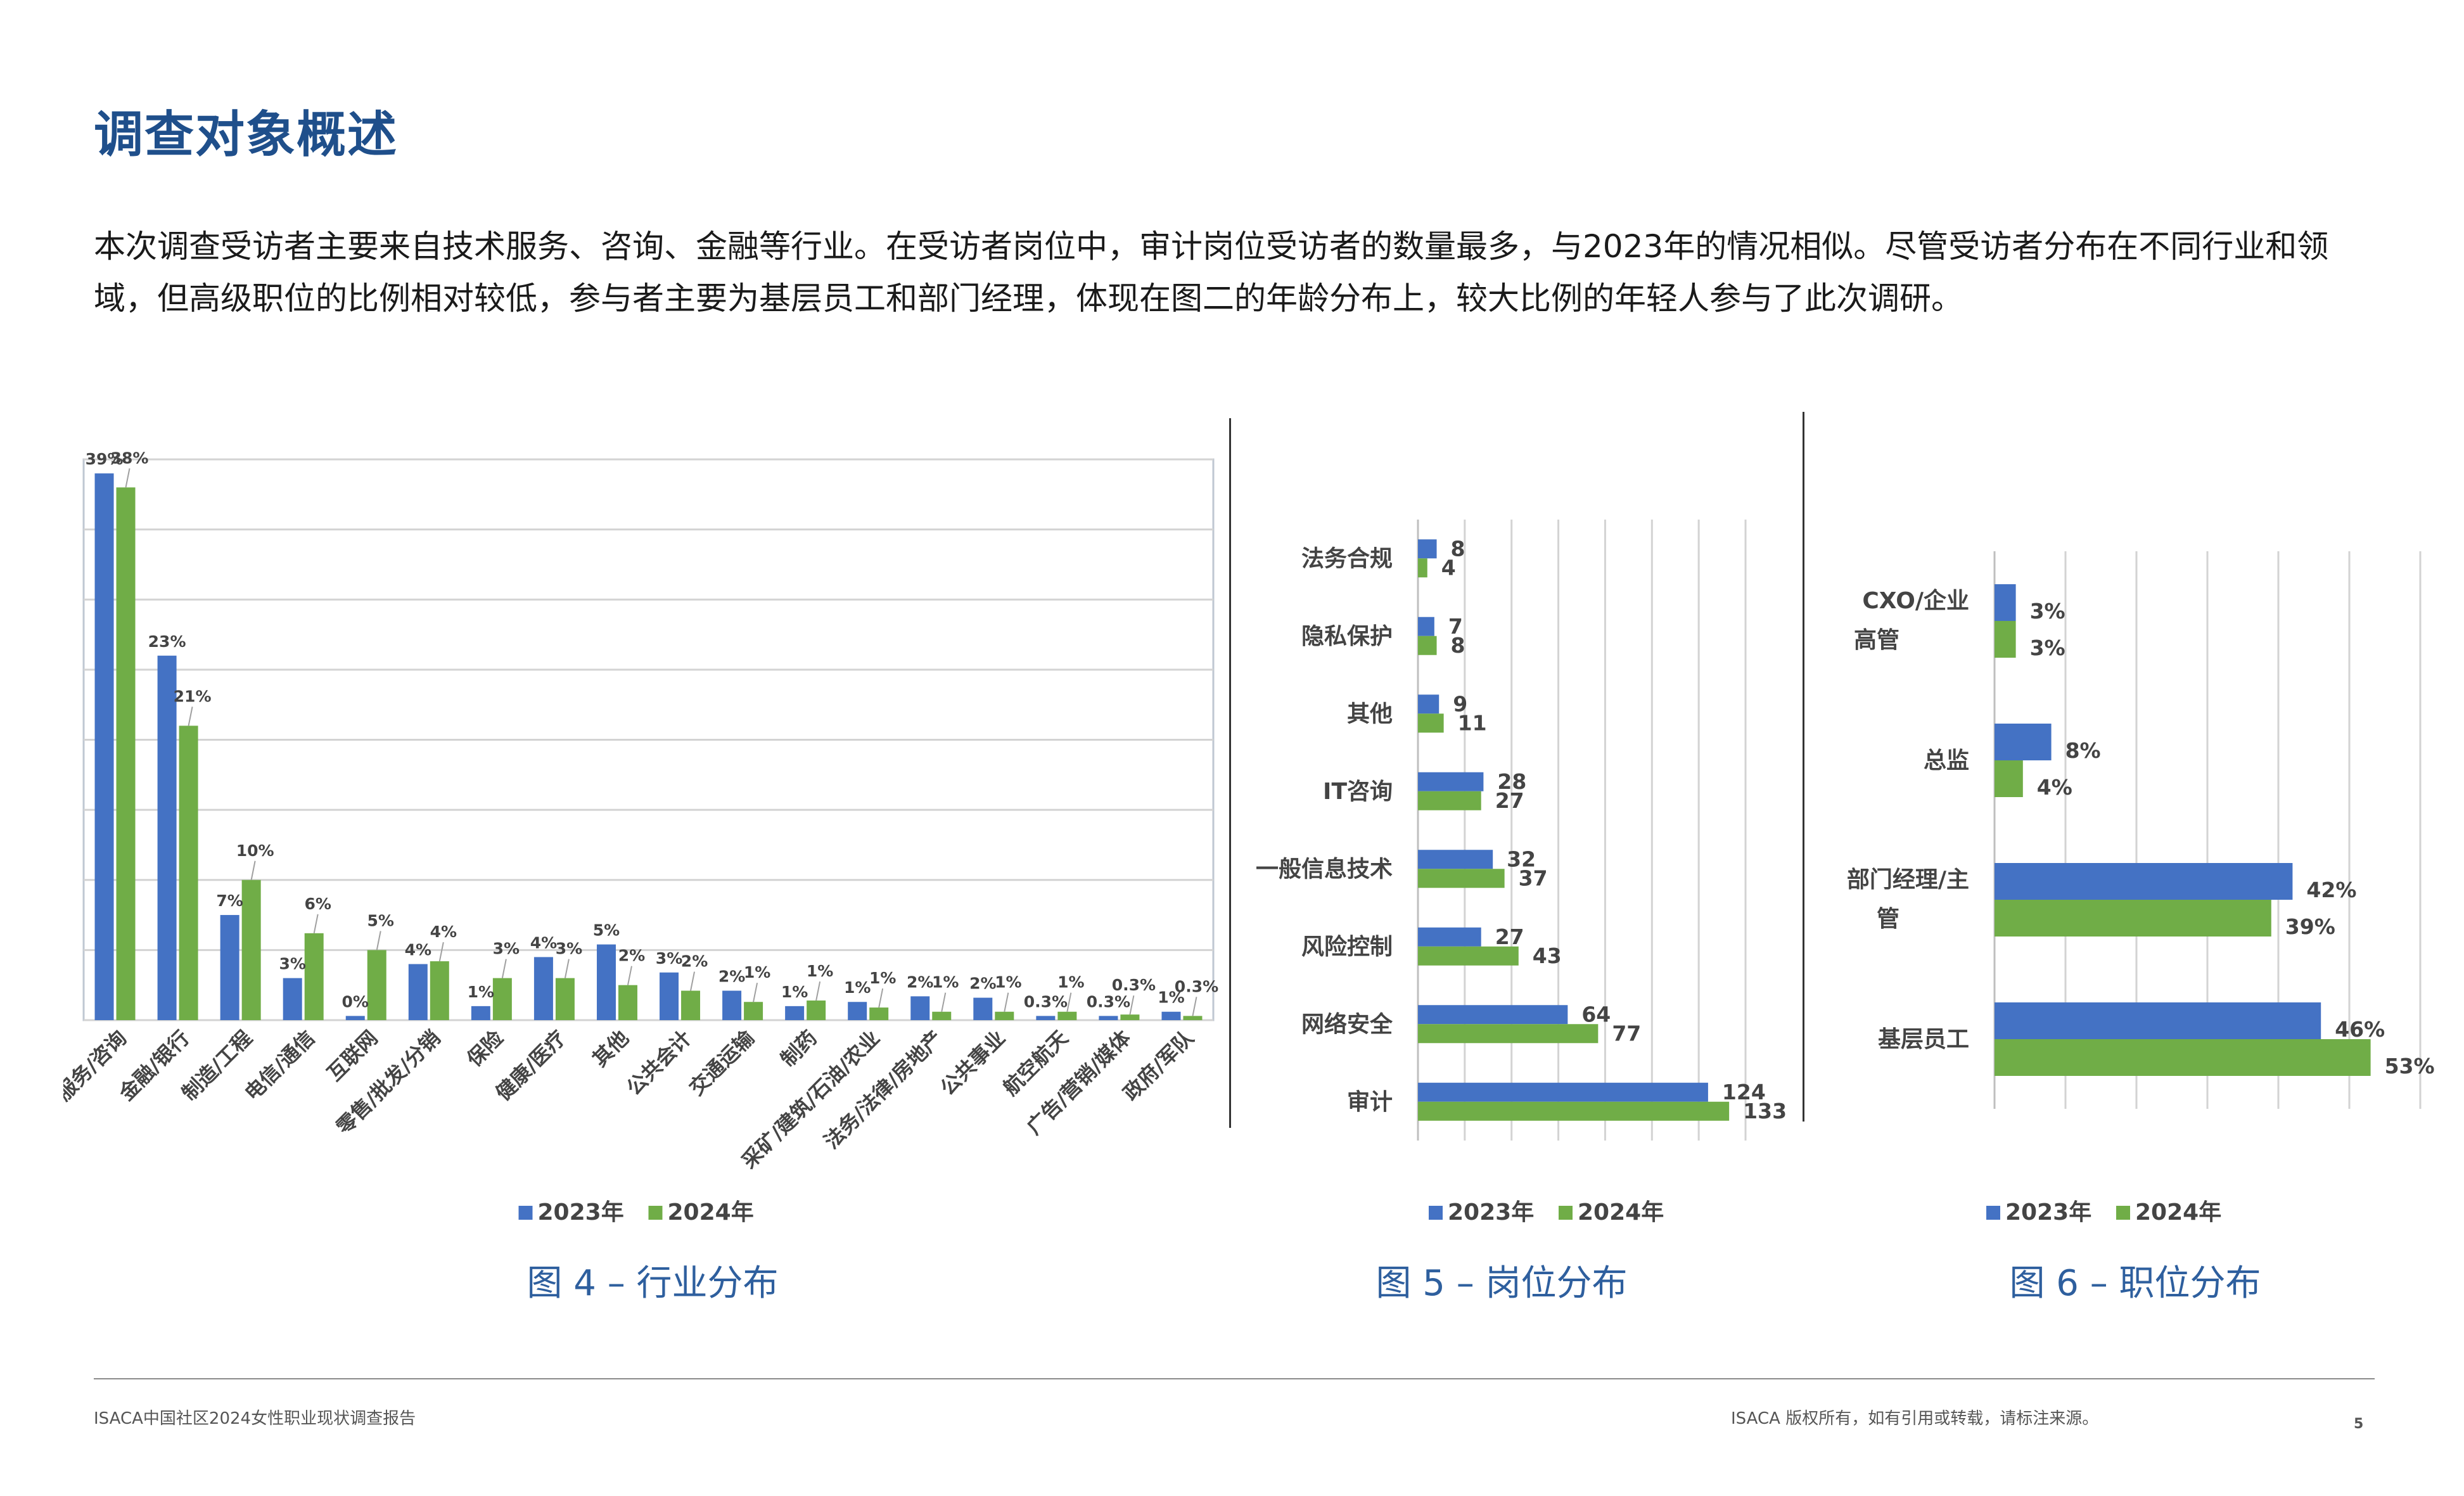 The height and width of the screenshot is (1496, 2464). What do you see at coordinates (1502, 1283) in the screenshot?
I see `figure-5-caption: 图 5 – 岗位分布` at bounding box center [1502, 1283].